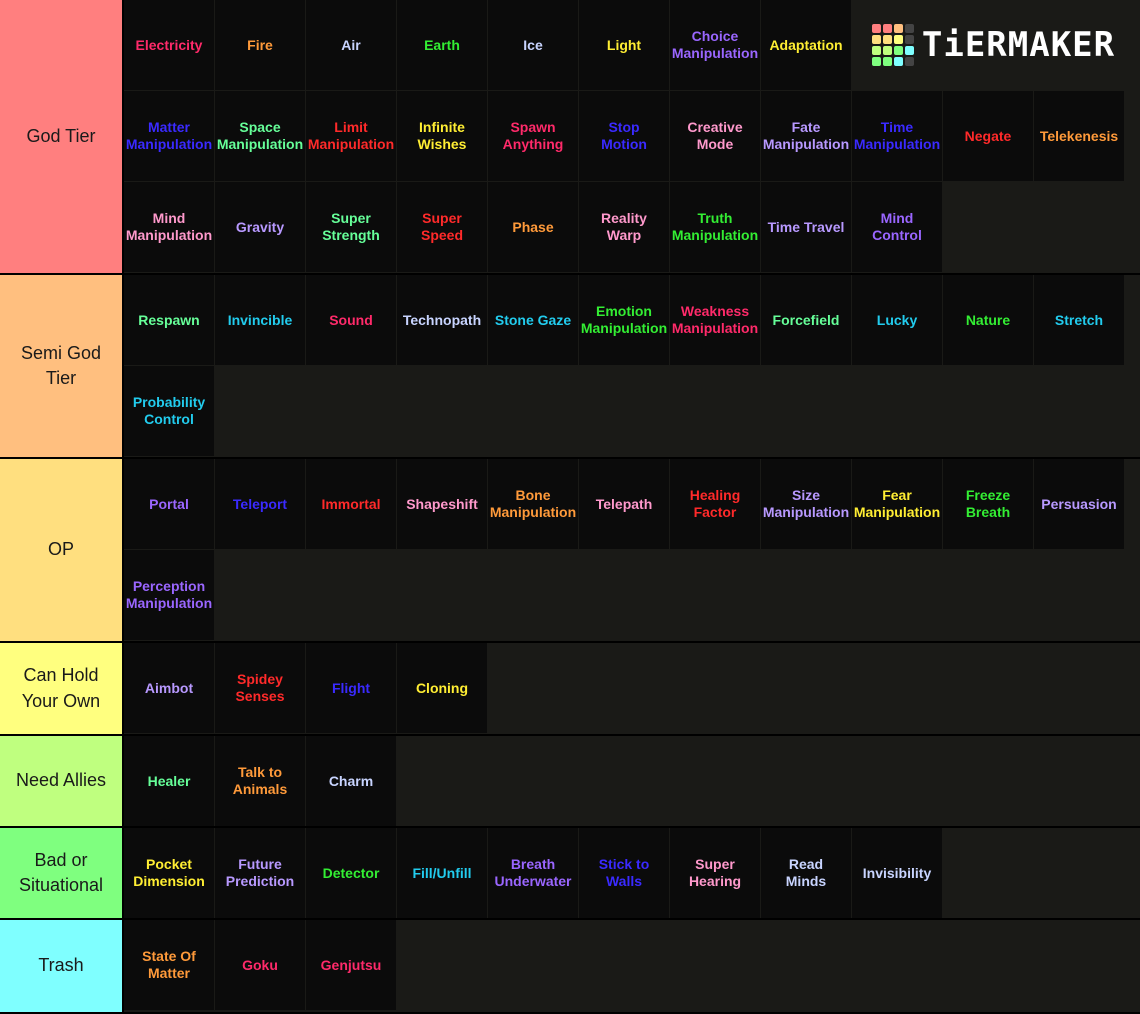 This screenshot has width=1140, height=1014. I want to click on tier-label: Bad or Situational, so click(62, 873).